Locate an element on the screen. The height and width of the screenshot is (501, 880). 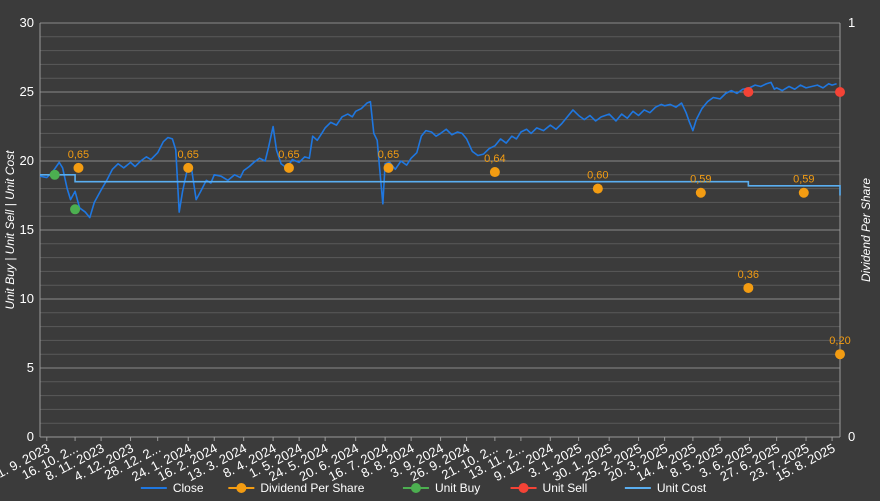
y-tick-label-left: 10 is located at coordinates (27, 298).